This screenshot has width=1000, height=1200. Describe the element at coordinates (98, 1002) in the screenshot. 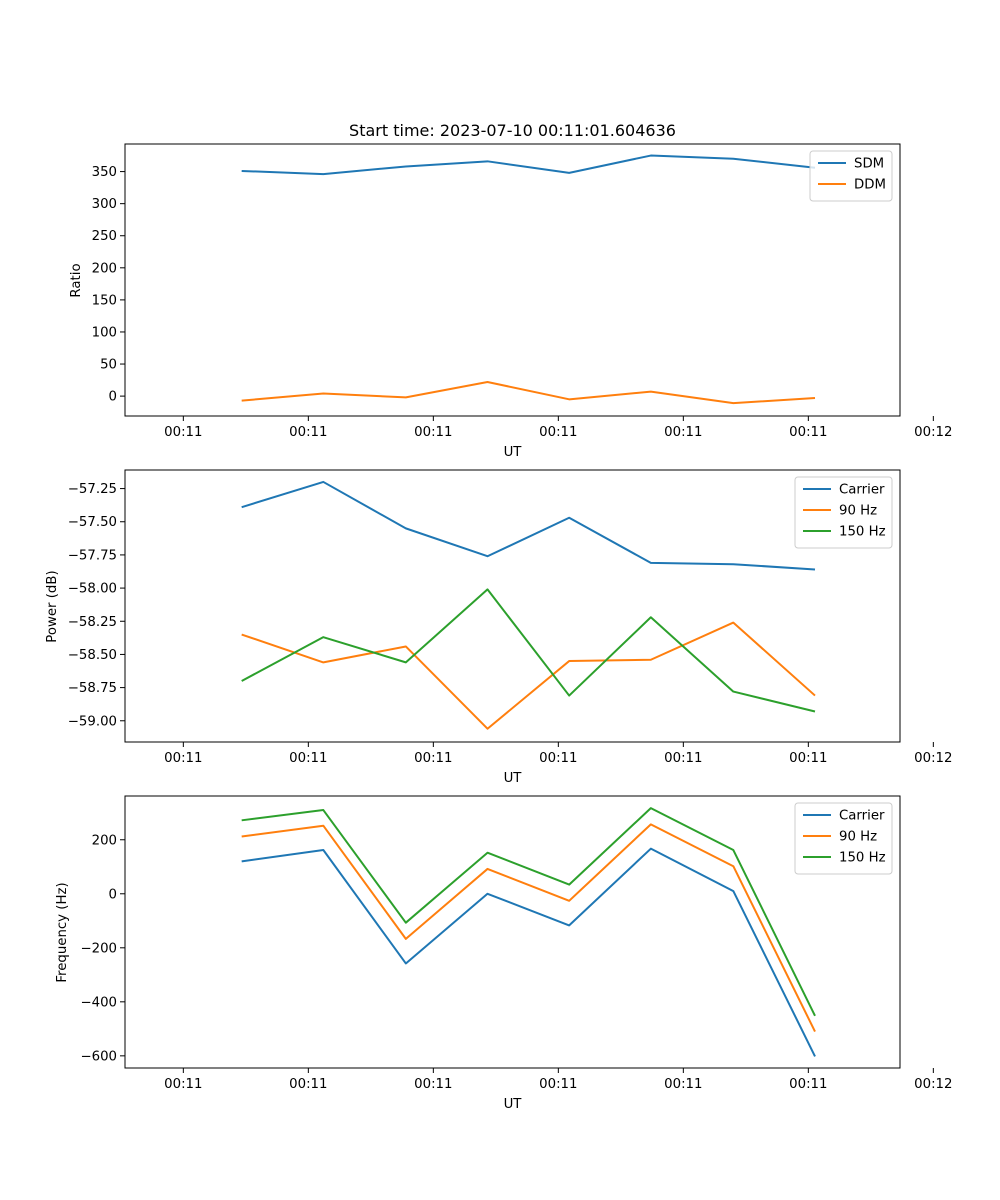

I see `frequency-y-tick-label: −400` at that location.